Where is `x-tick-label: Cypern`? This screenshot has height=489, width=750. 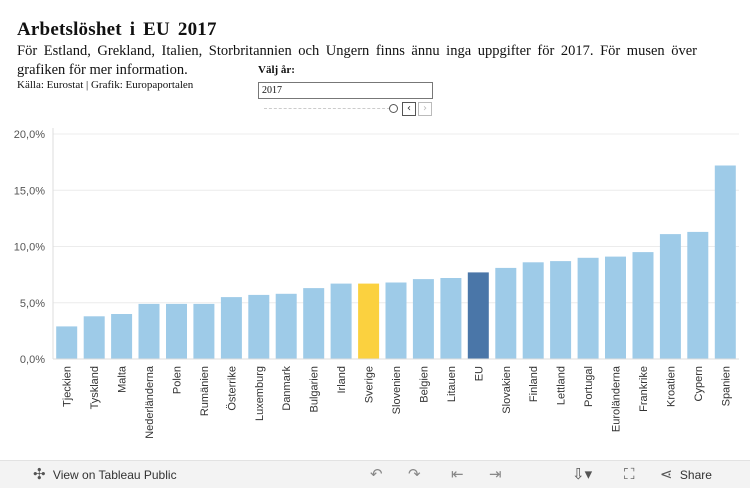
x-tick-label: Cypern is located at coordinates (699, 383).